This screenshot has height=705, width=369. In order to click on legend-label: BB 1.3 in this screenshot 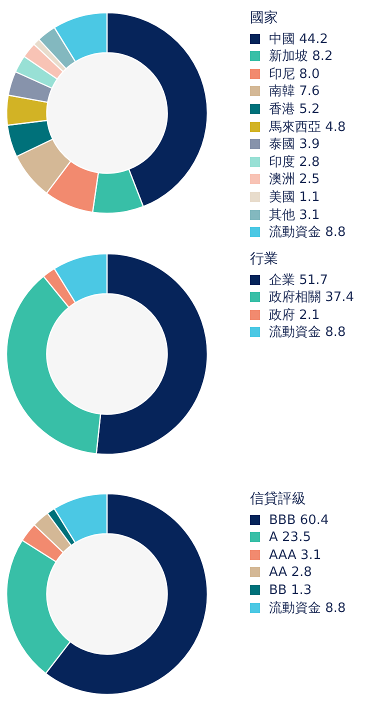, I will do `click(290, 590)`.